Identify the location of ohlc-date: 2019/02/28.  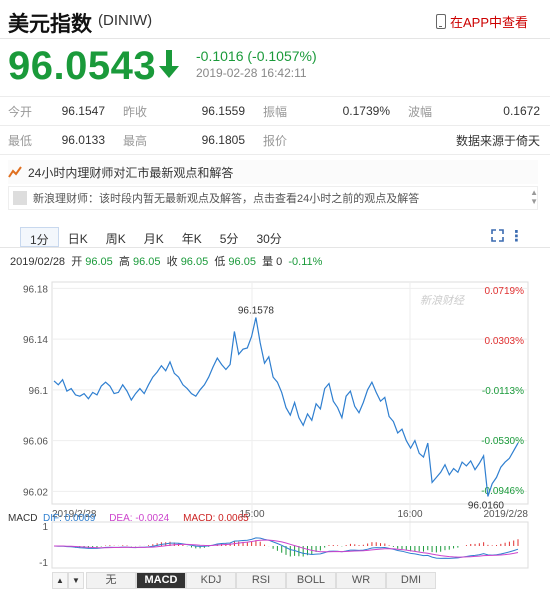
(38, 262).